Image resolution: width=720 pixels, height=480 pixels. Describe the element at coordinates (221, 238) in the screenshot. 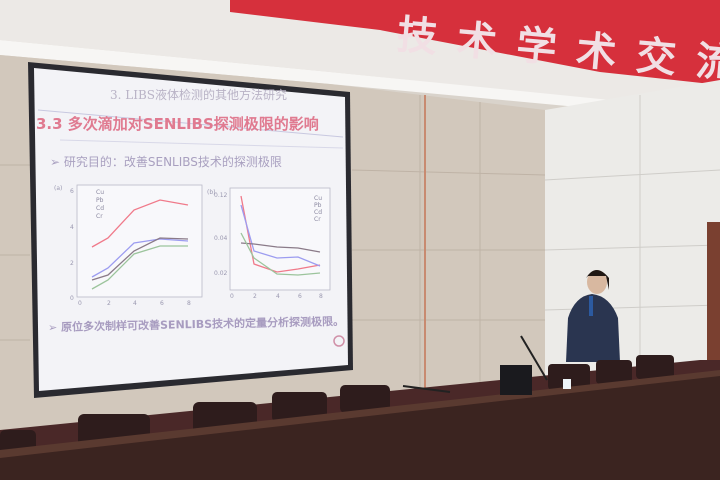

I see `y-tick: 0.04` at that location.